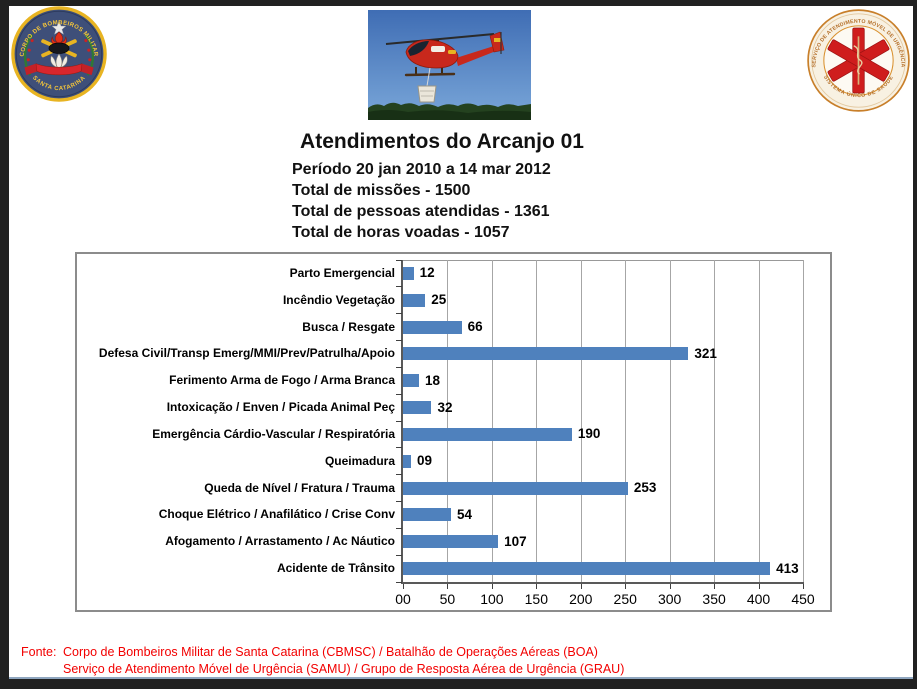 This screenshot has width=917, height=689. I want to click on subtitle-hours: Total de horas voadas - 1057, so click(401, 232).